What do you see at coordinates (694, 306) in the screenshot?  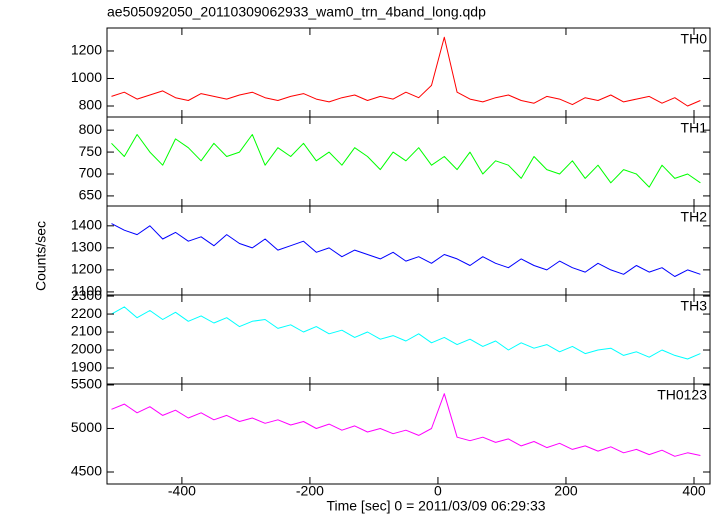 I see `panel-label: TH3` at bounding box center [694, 306].